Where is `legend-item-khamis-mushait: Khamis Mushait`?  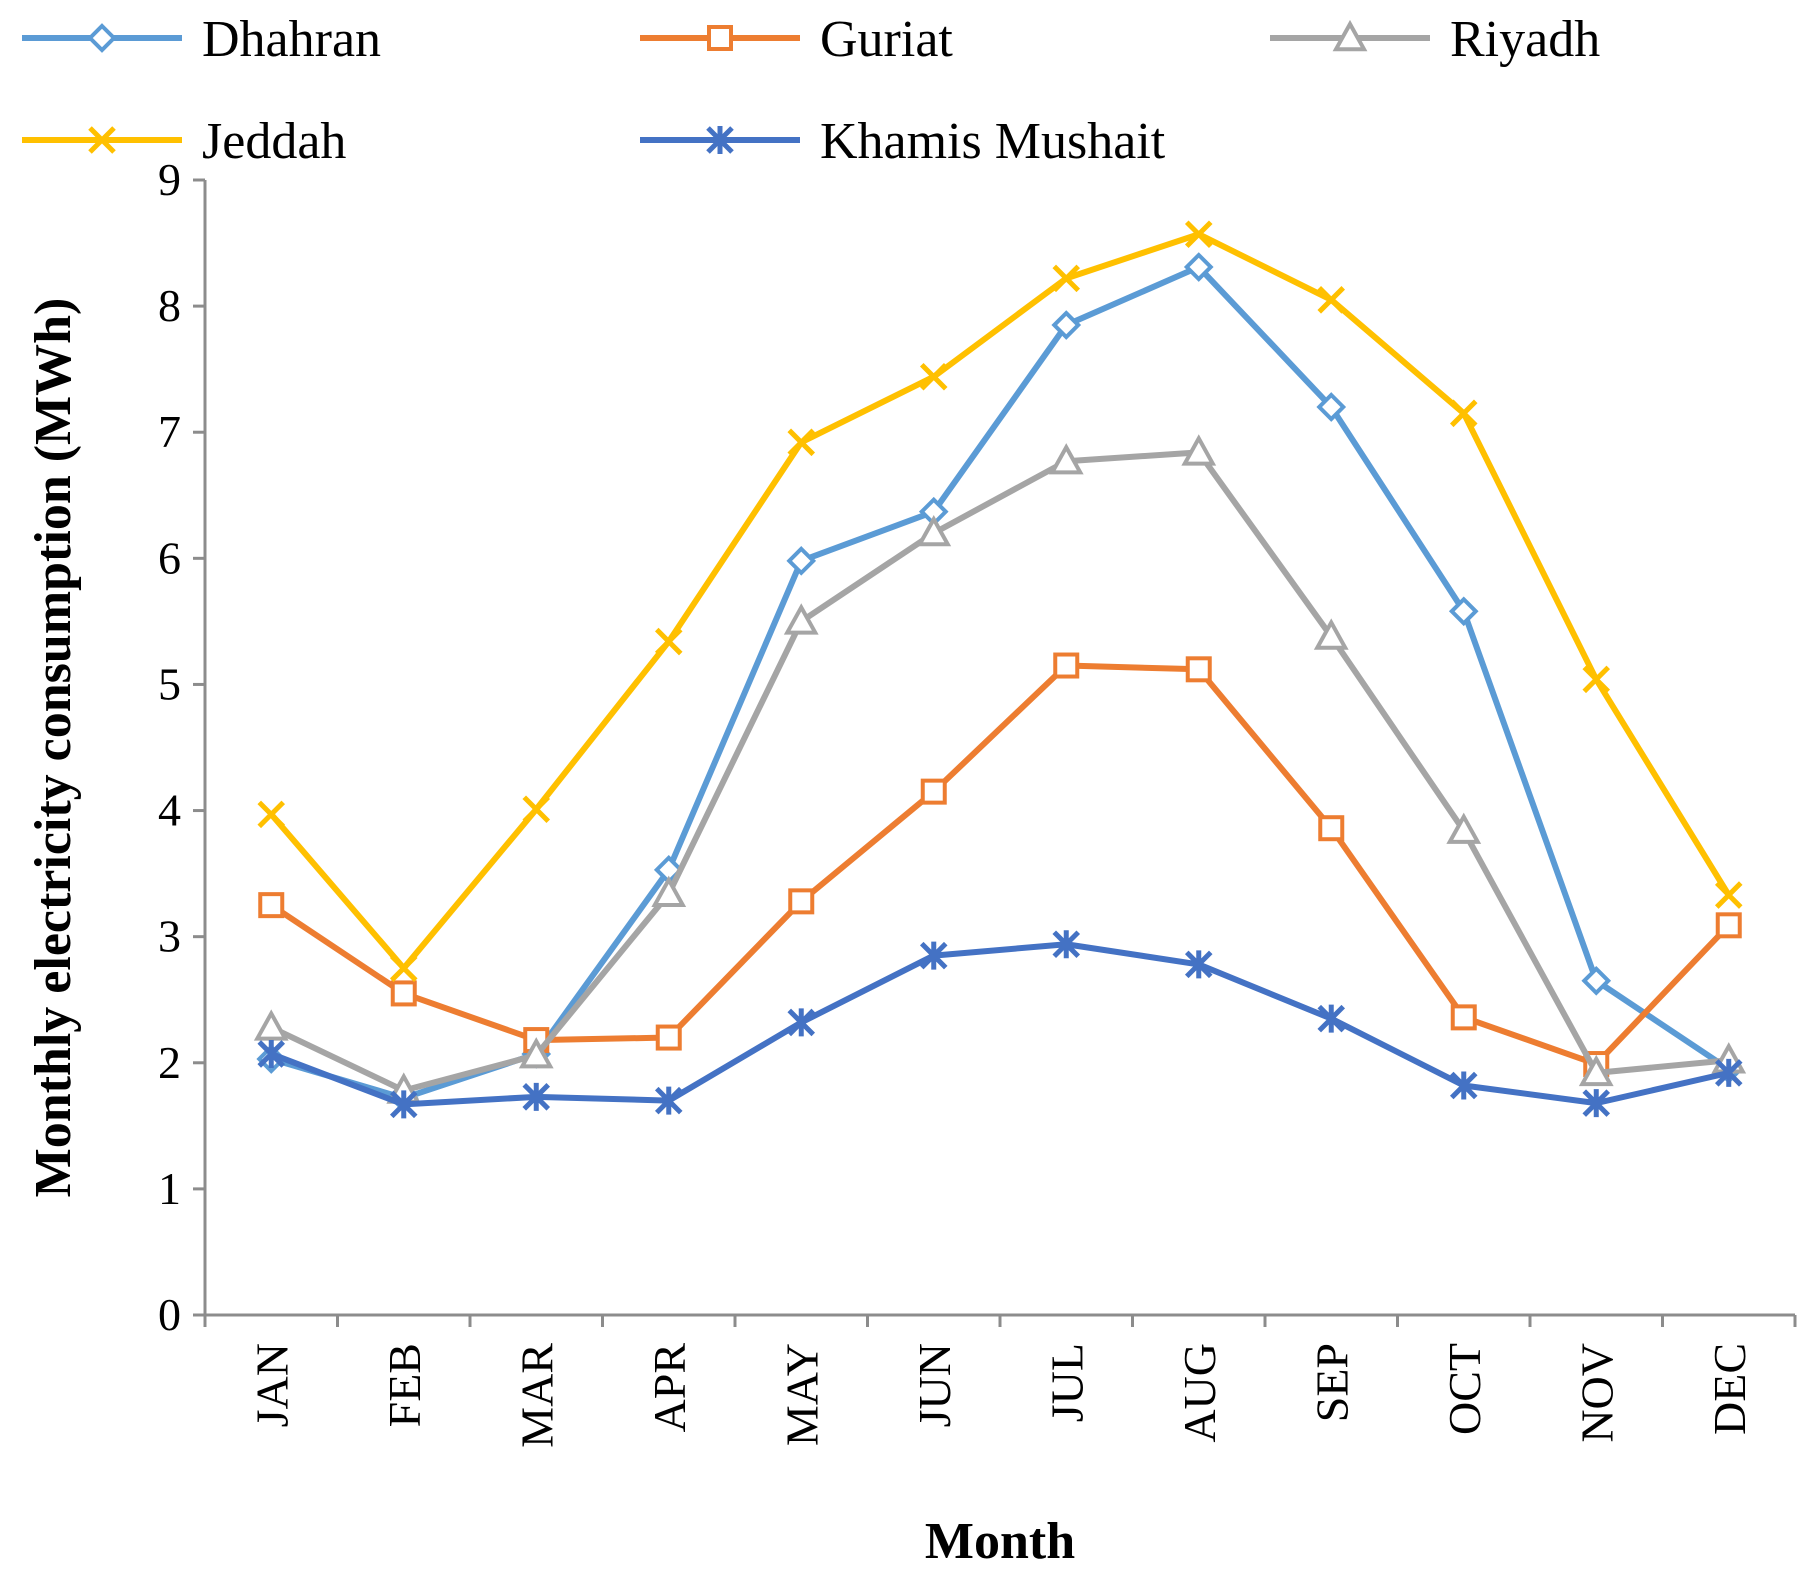 legend-item-khamis-mushait: Khamis Mushait is located at coordinates (903, 141).